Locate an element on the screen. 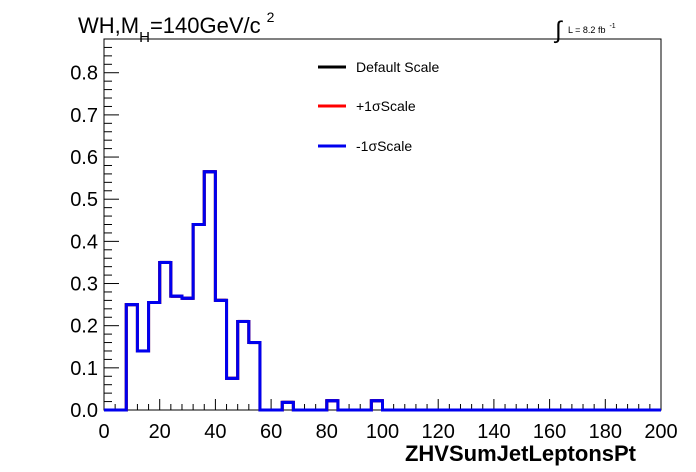 Image resolution: width=696 pixels, height=472 pixels. legend: Default Scale +1σScale -1σScale is located at coordinates (378, 106).